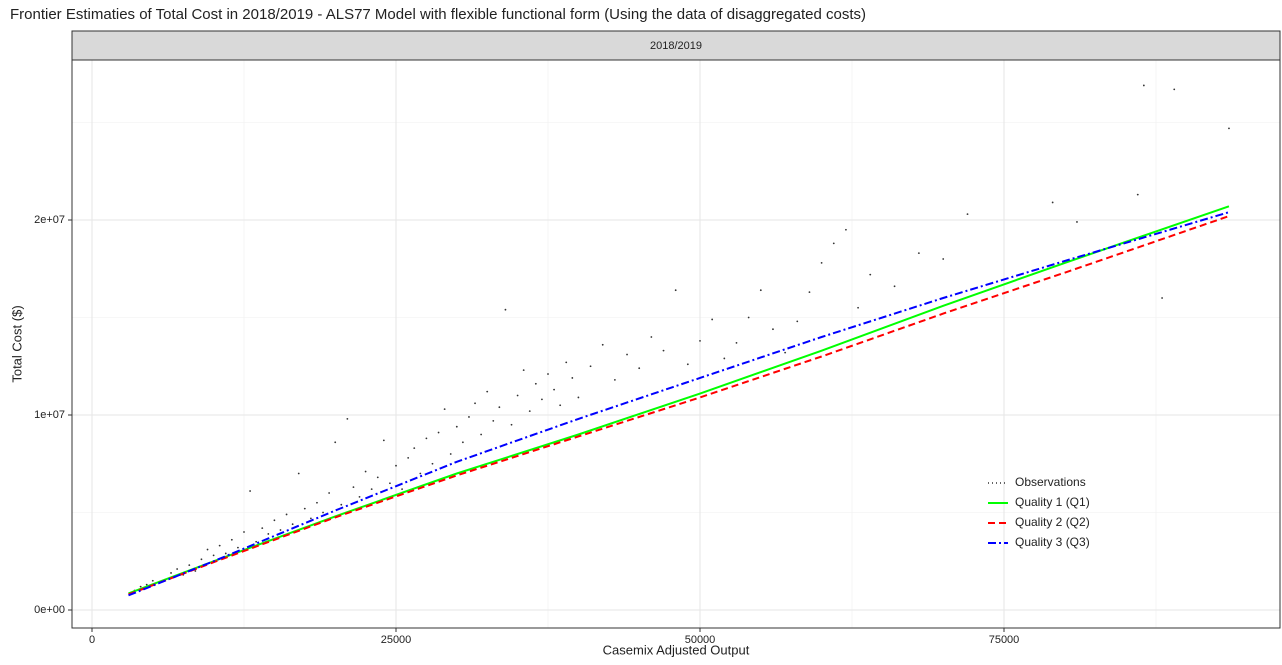  What do you see at coordinates (92, 640) in the screenshot?
I see `x-tick-label: 0` at bounding box center [92, 640].